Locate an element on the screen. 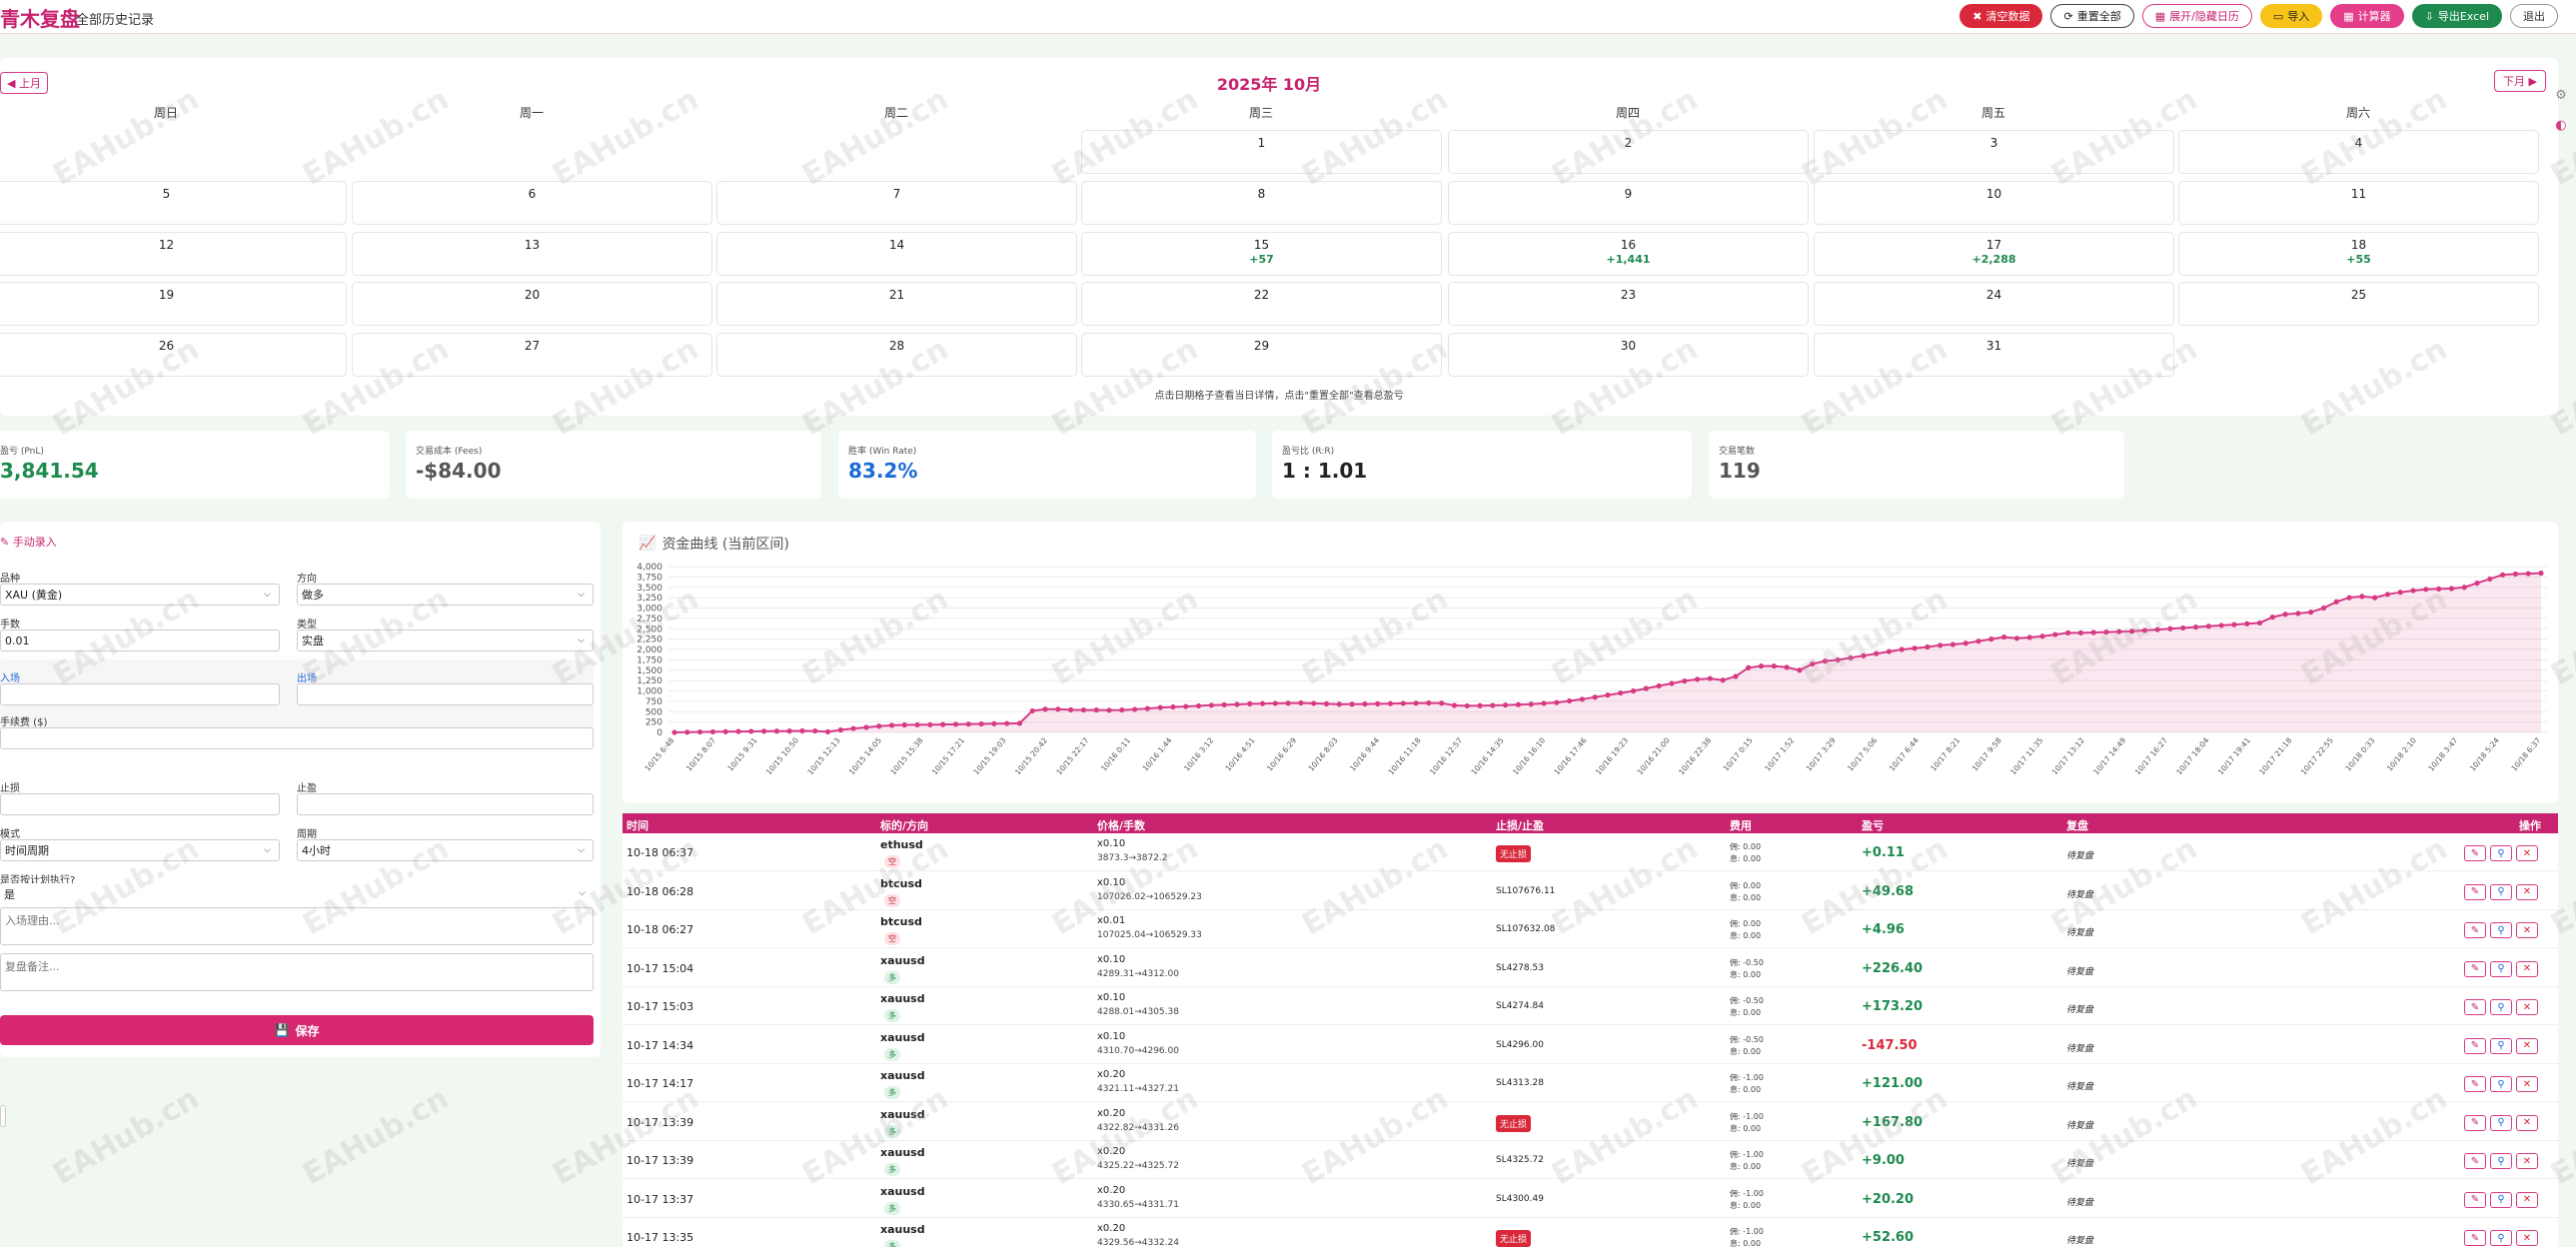 The width and height of the screenshot is (2576, 1247). sl-input is located at coordinates (140, 804).